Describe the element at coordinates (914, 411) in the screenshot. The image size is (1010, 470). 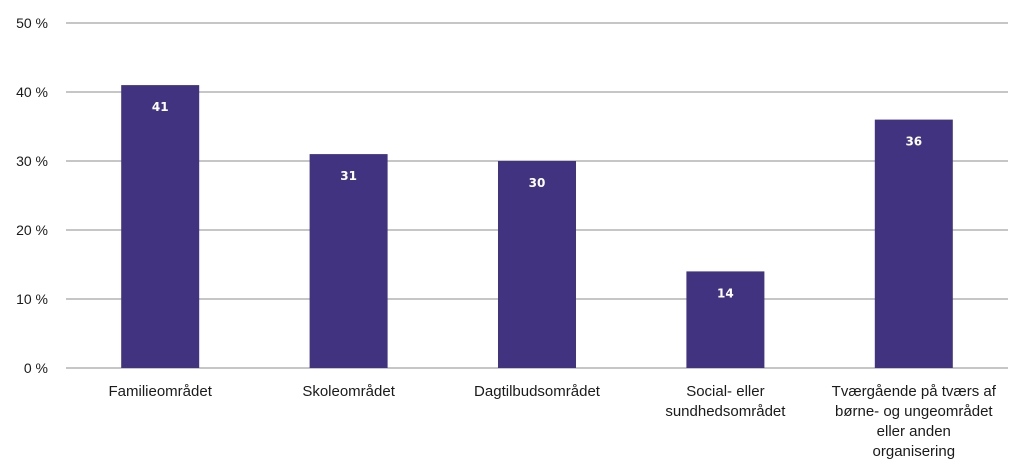
I see `x-tick-label-line: børne- og ungeområdet` at that location.